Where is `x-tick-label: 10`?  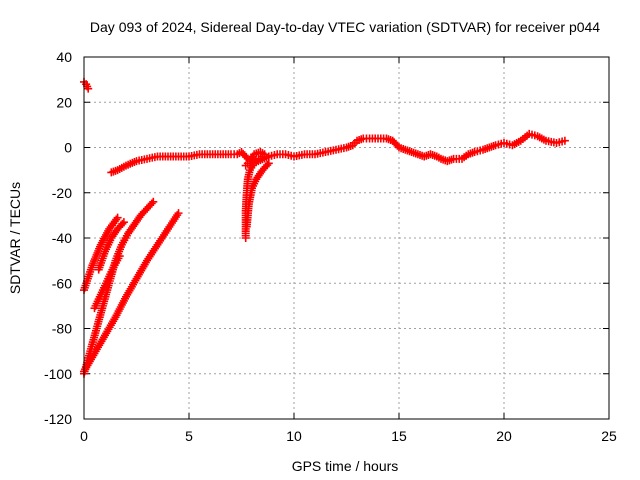 x-tick-label: 10 is located at coordinates (294, 436).